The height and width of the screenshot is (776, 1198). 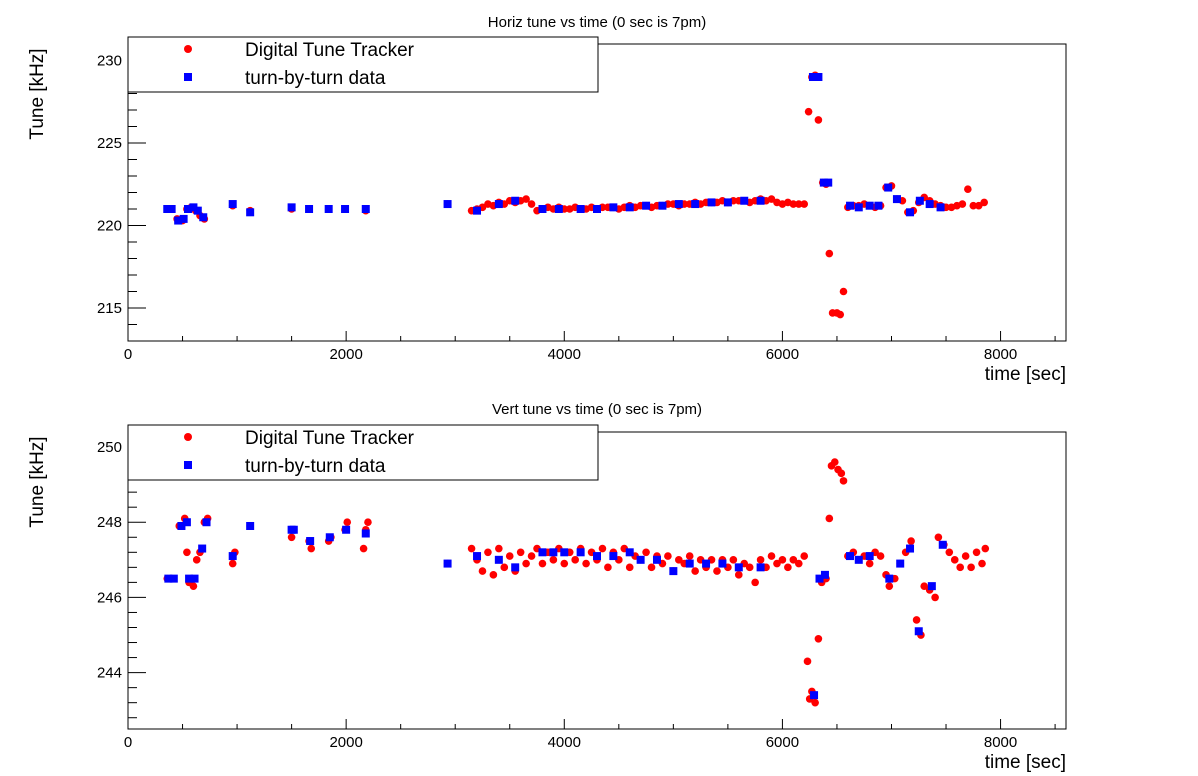 I want to click on y-tick-label: 250, so click(x=109, y=447).